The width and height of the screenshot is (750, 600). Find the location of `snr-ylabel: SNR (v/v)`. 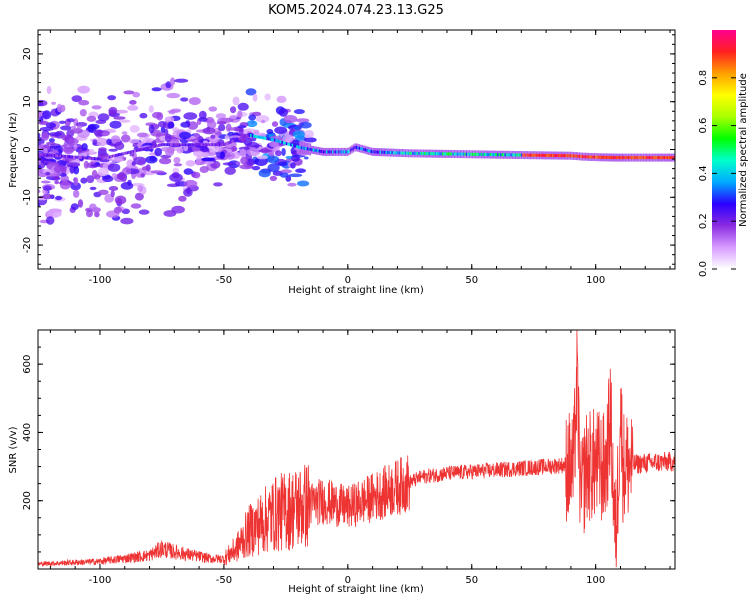

snr-ylabel: SNR (v/v) is located at coordinates (13, 449).